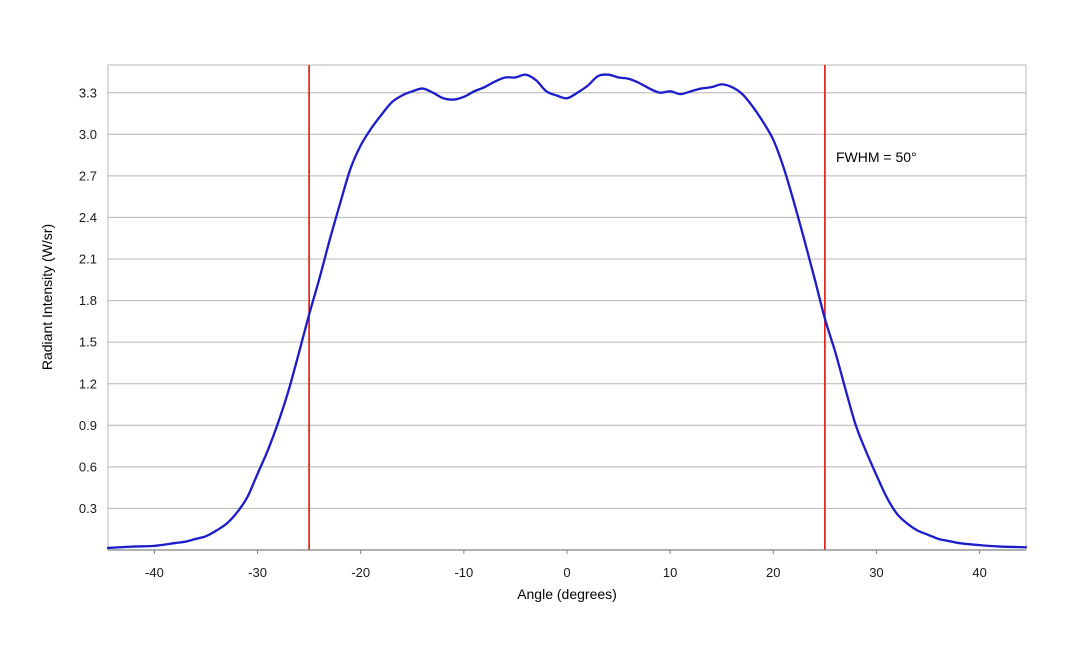  What do you see at coordinates (88, 466) in the screenshot?
I see `y-tick-label: 0.6` at bounding box center [88, 466].